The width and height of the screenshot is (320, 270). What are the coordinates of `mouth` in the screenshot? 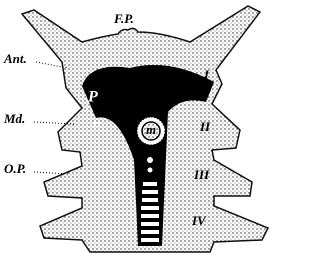 It's located at (151, 131).